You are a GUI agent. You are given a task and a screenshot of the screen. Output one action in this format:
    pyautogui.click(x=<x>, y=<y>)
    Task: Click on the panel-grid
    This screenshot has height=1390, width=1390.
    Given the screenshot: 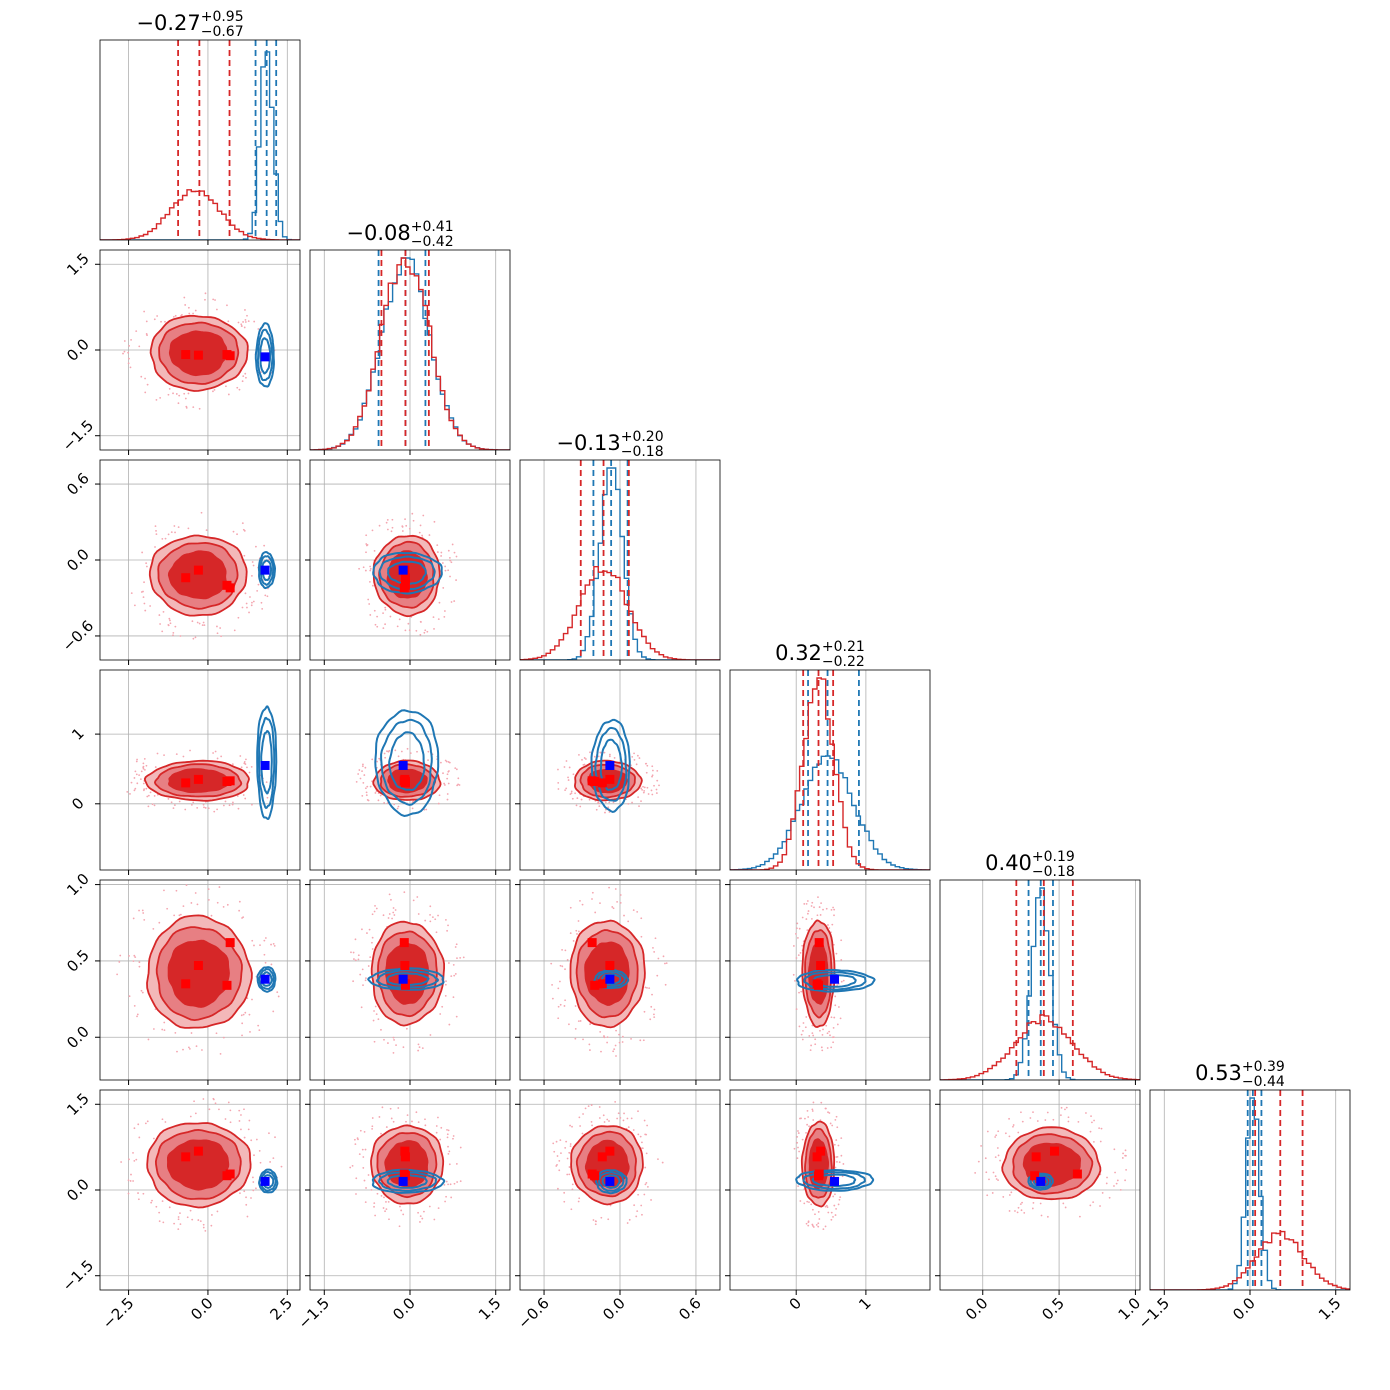 What is the action you would take?
    pyautogui.click(x=410, y=350)
    